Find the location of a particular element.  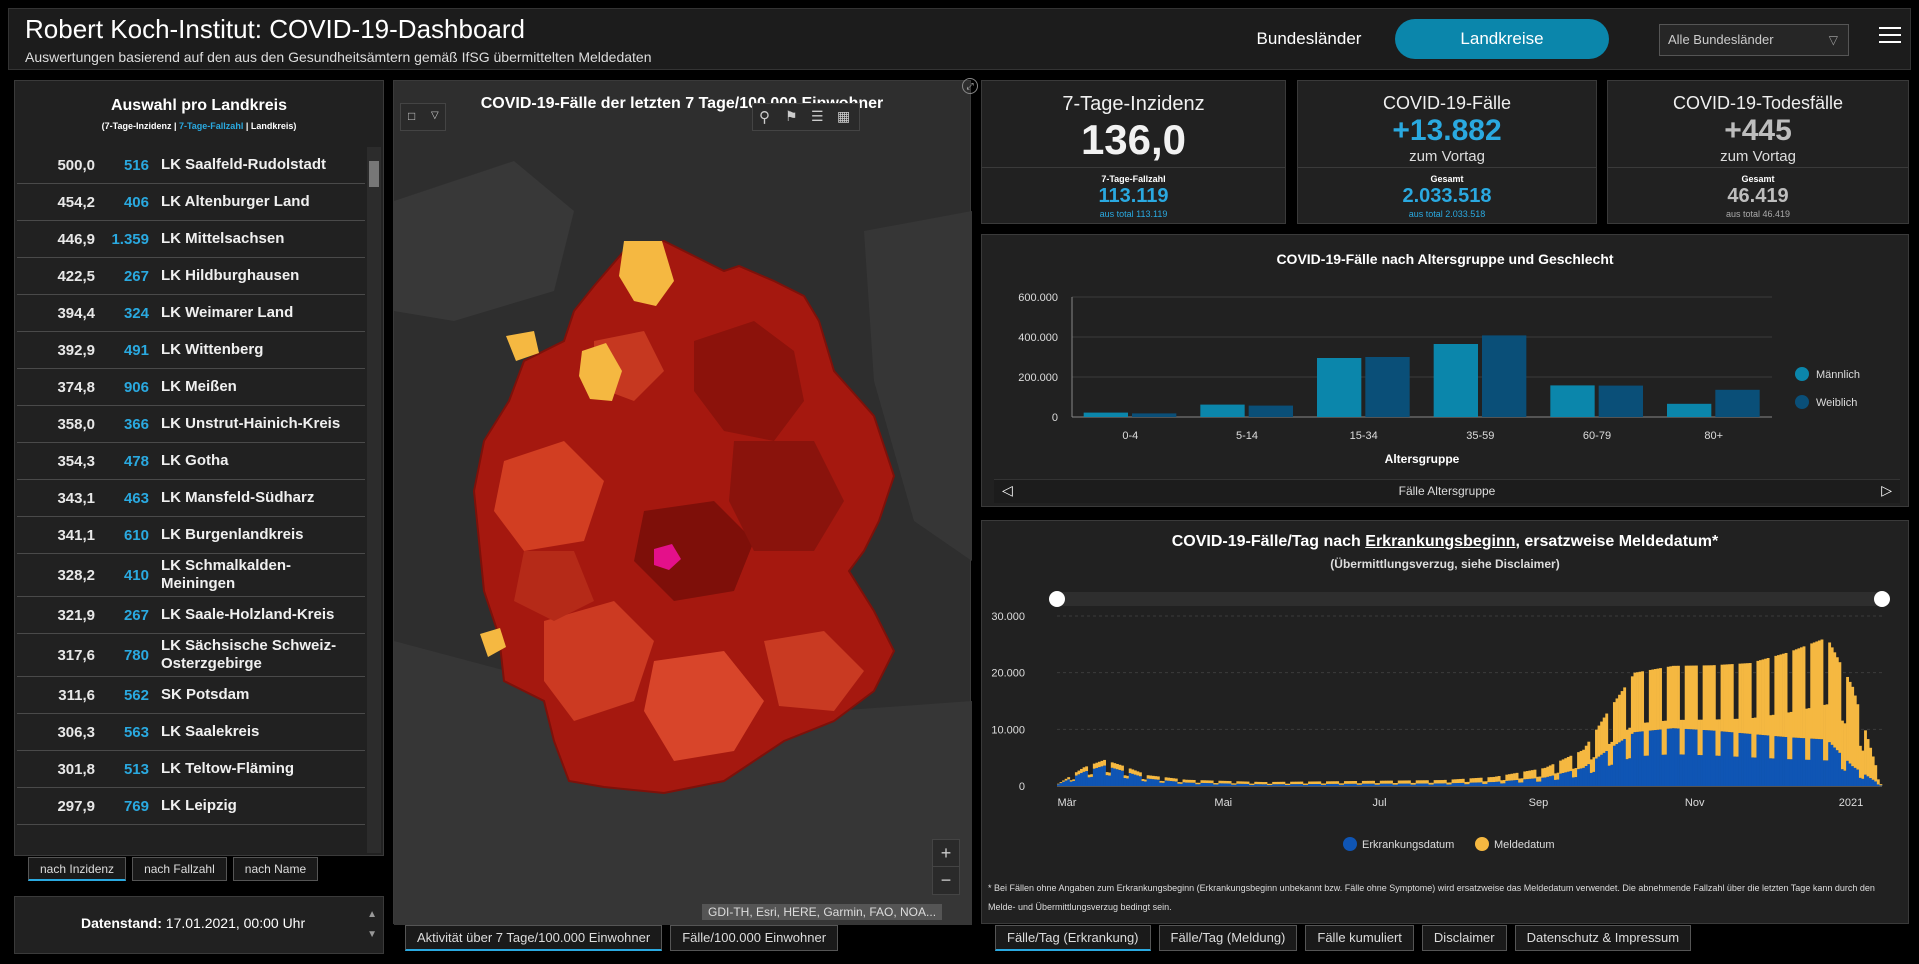

age-nav-label: Fälle Altersgruppe is located at coordinates (1447, 491).